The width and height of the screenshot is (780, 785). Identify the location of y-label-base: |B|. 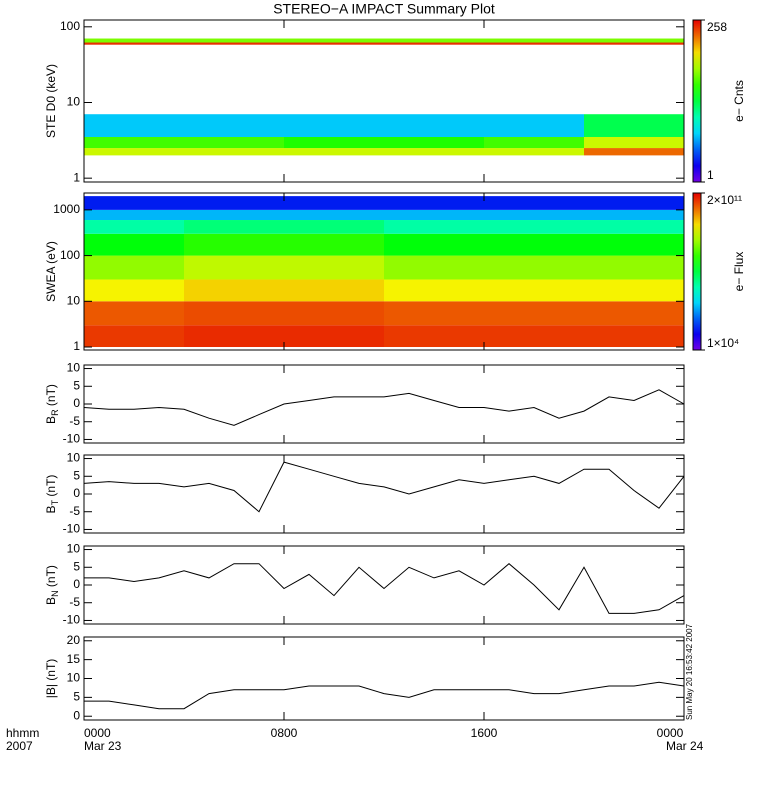
(51, 691).